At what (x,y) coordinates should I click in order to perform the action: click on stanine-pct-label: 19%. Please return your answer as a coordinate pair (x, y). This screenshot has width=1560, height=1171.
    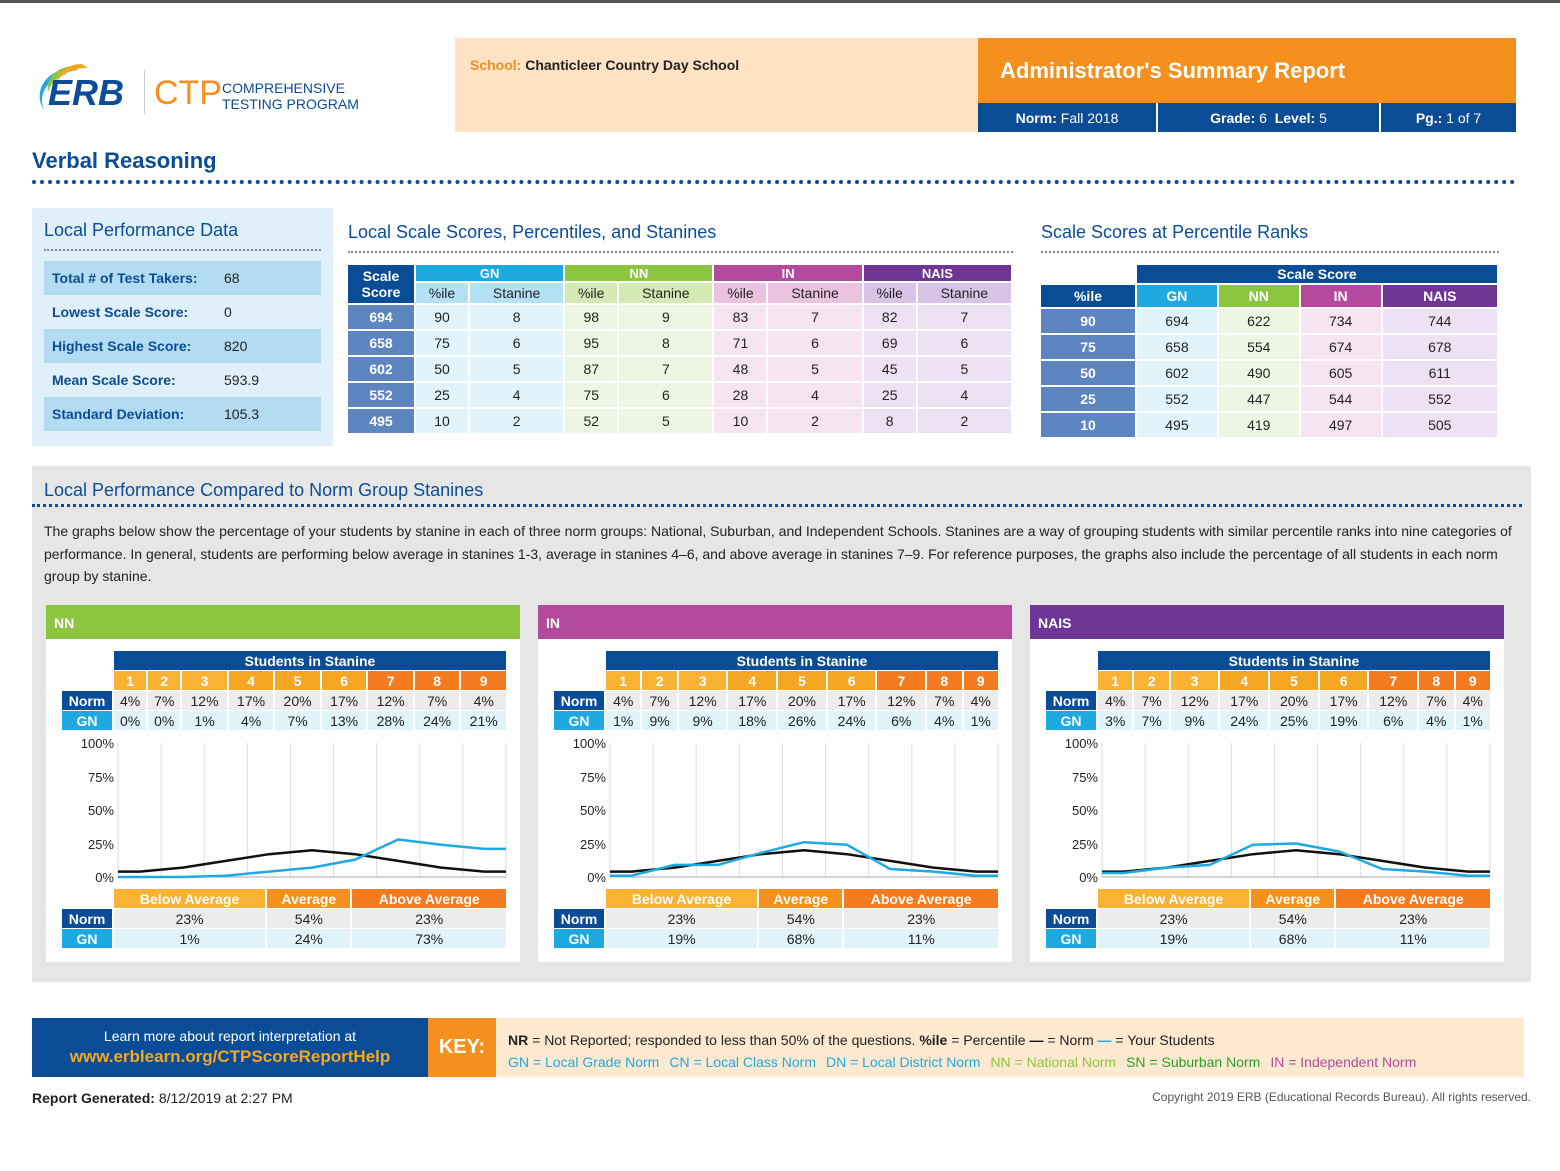
    Looking at the image, I should click on (1343, 720).